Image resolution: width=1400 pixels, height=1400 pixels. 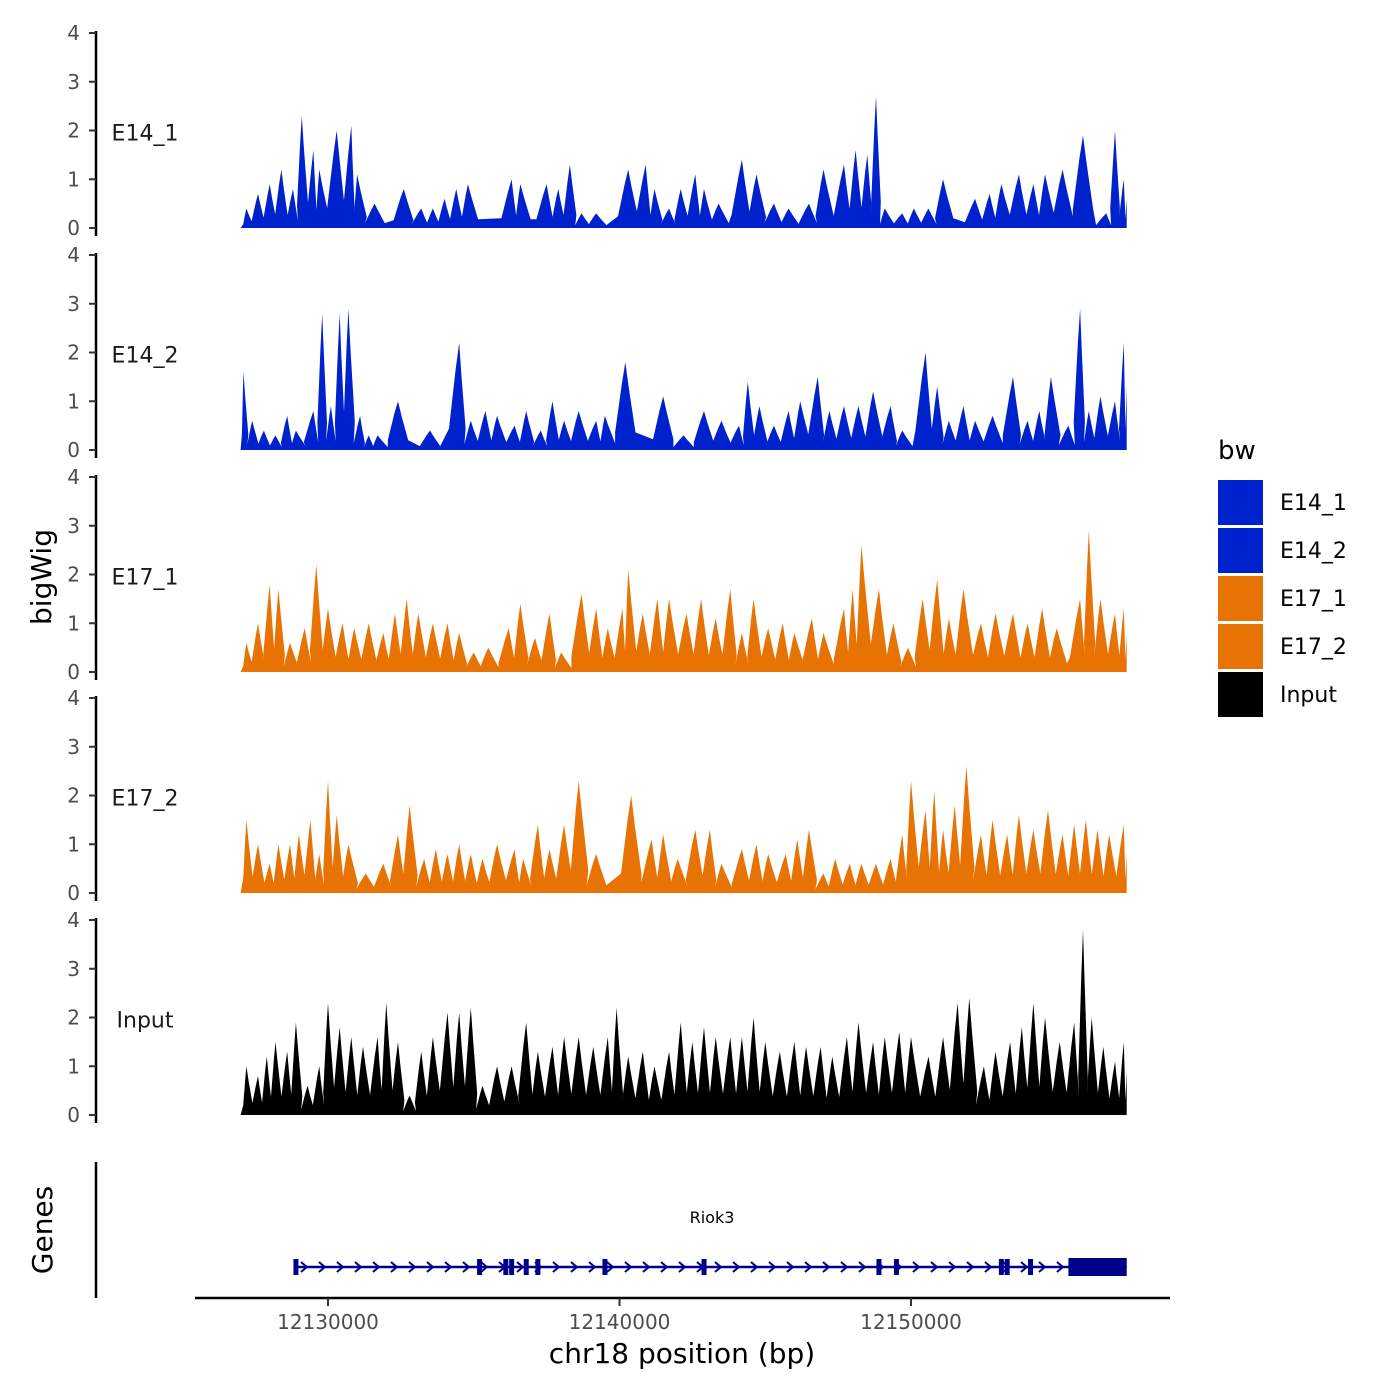 What do you see at coordinates (145, 356) in the screenshot?
I see `track-label-e14_2: E14_2` at bounding box center [145, 356].